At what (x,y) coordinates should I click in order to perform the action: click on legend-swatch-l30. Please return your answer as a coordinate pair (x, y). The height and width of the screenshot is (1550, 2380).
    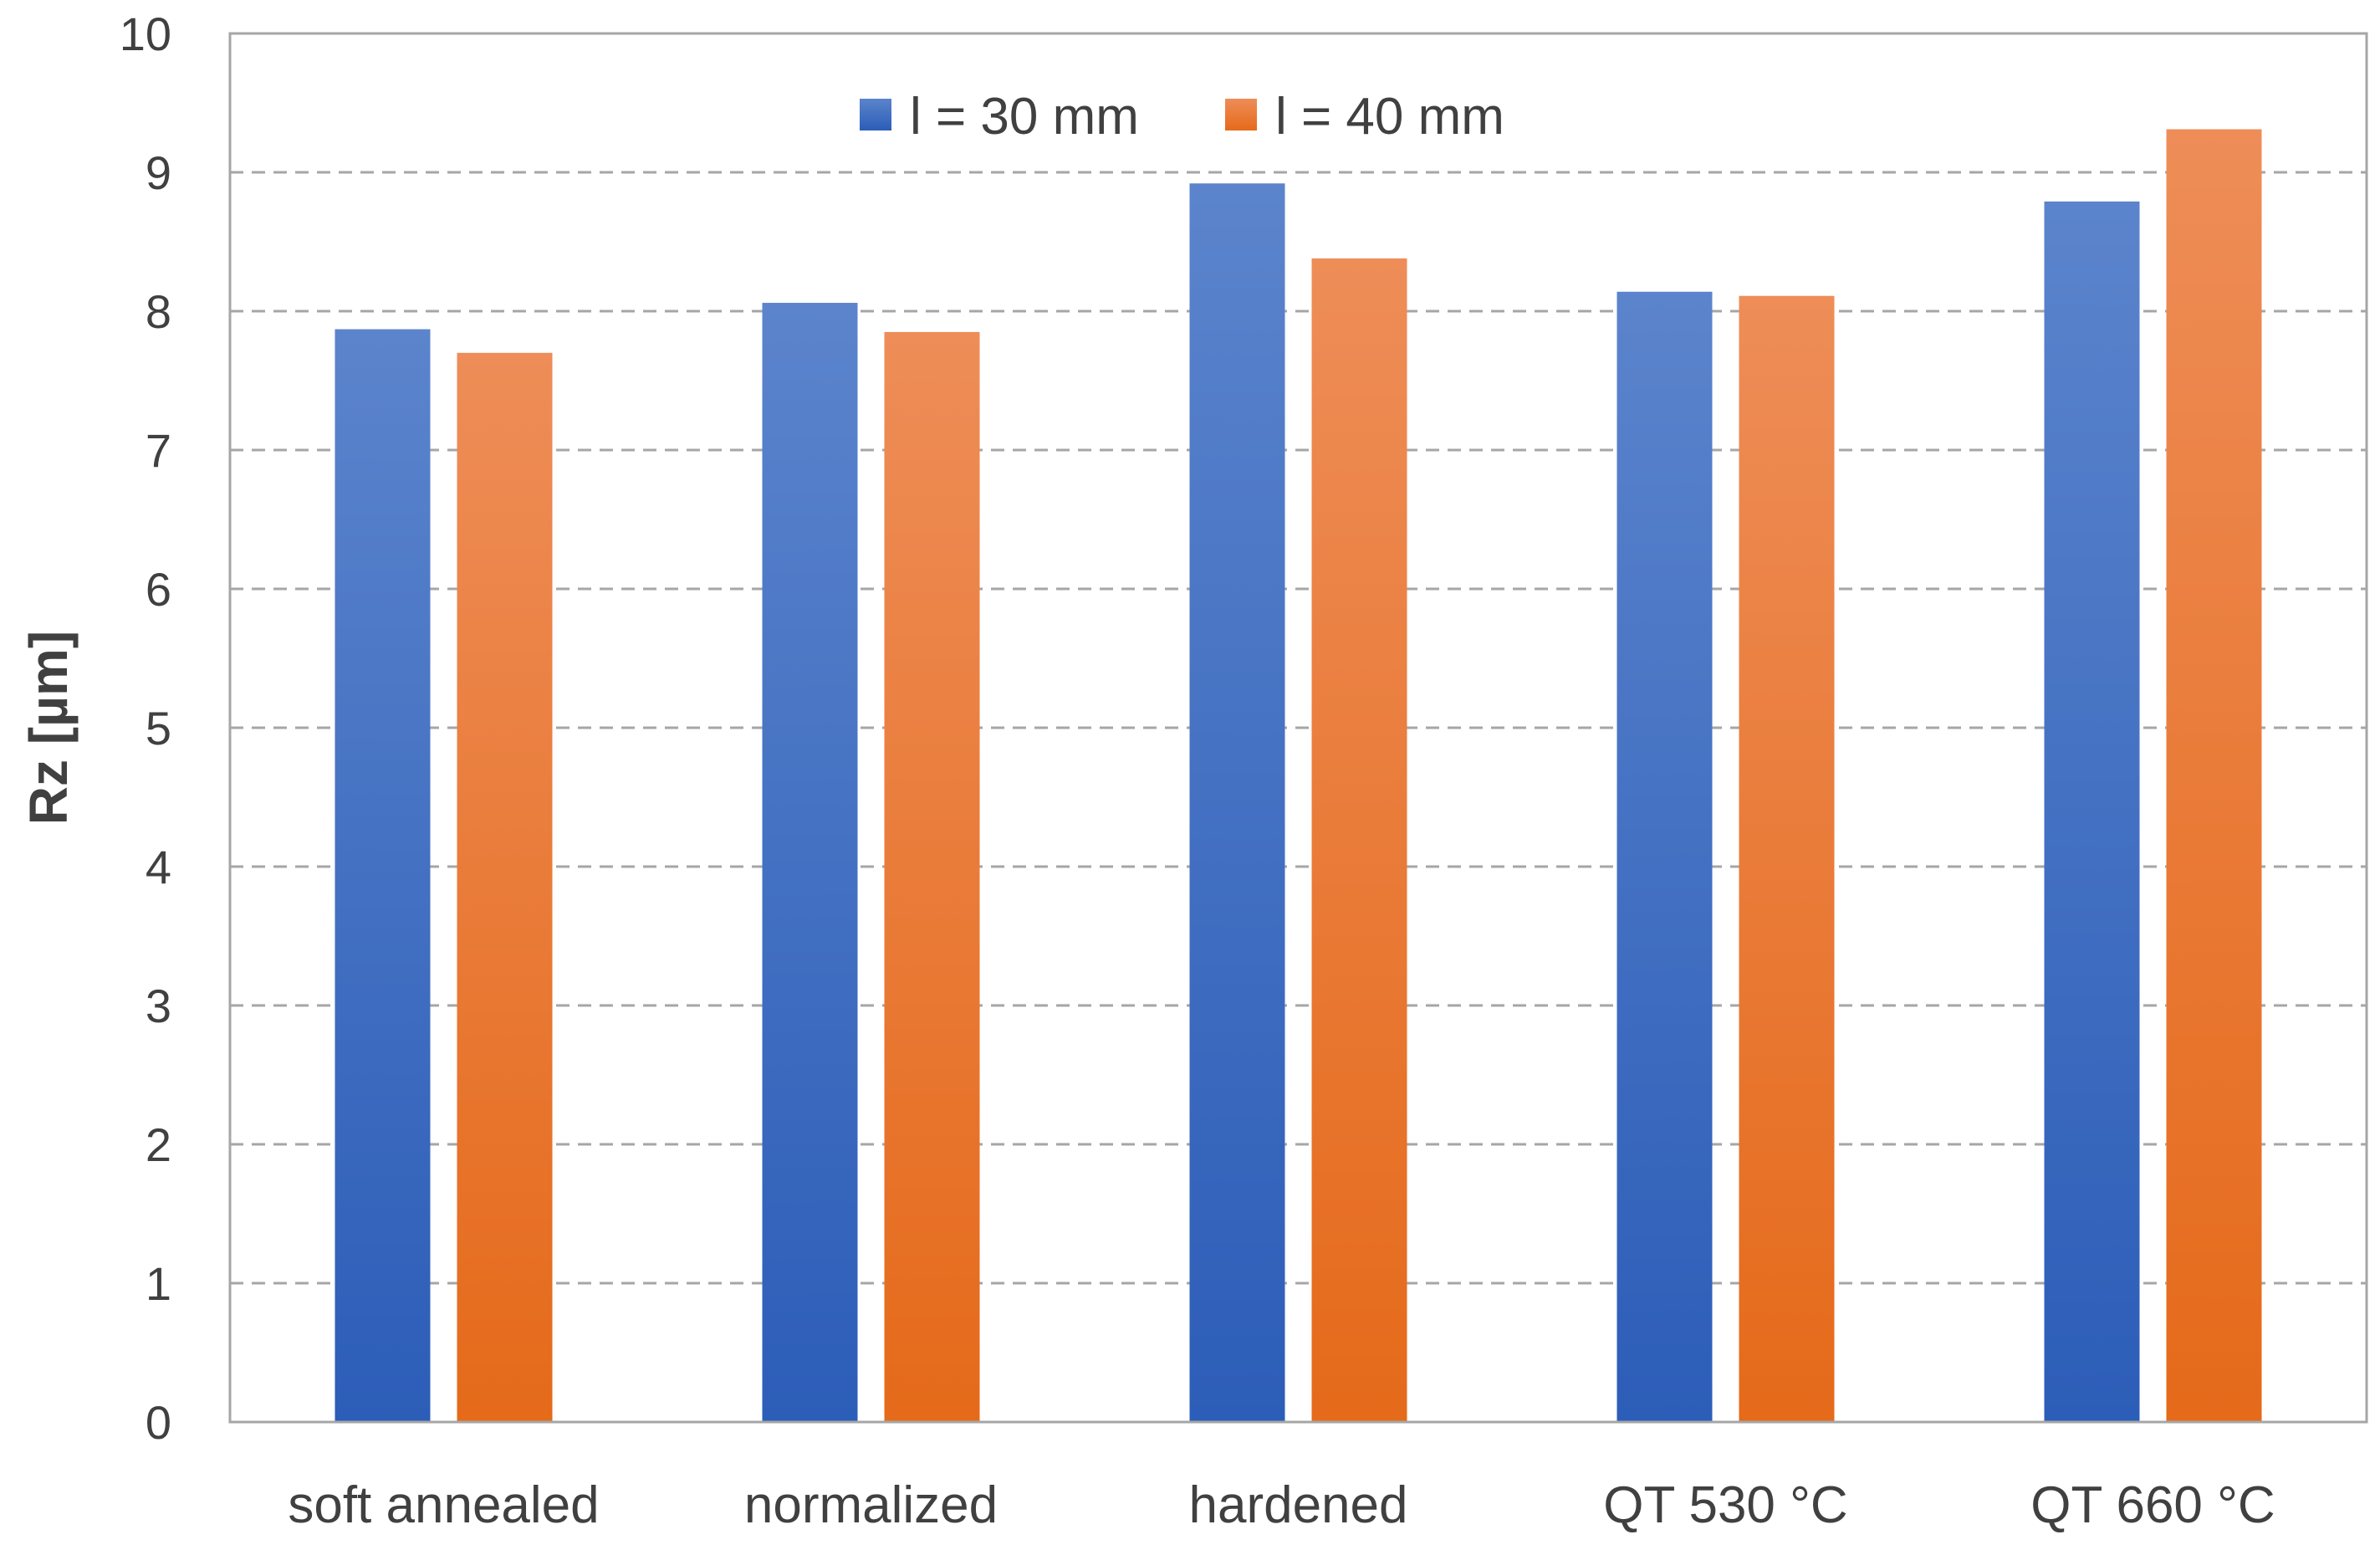
    Looking at the image, I should click on (875, 115).